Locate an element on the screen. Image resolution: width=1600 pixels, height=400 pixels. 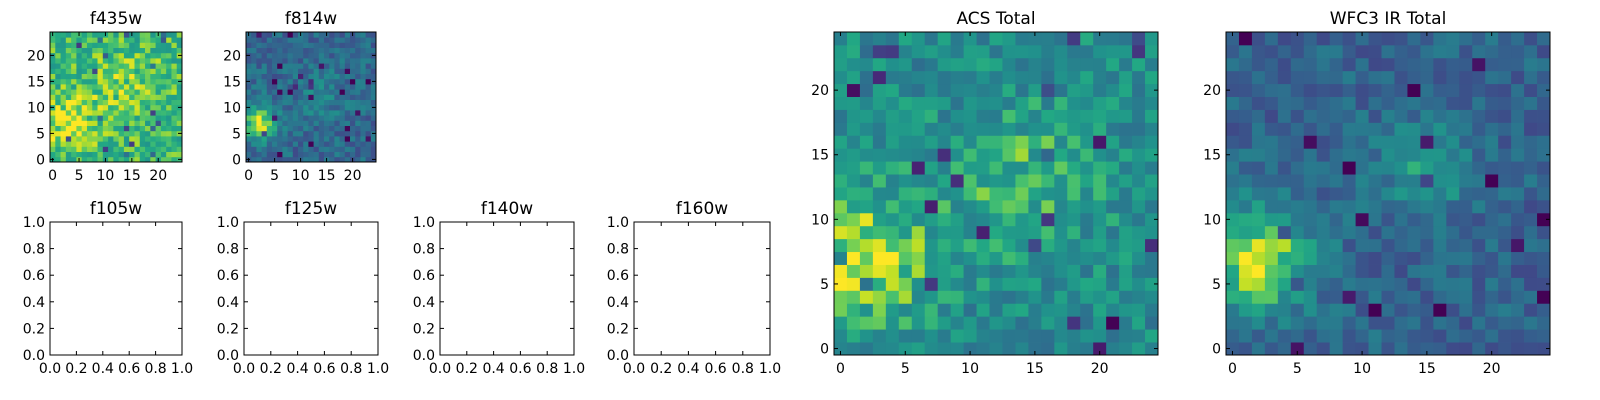
x-tick-label: 0 is located at coordinates (1232, 369).